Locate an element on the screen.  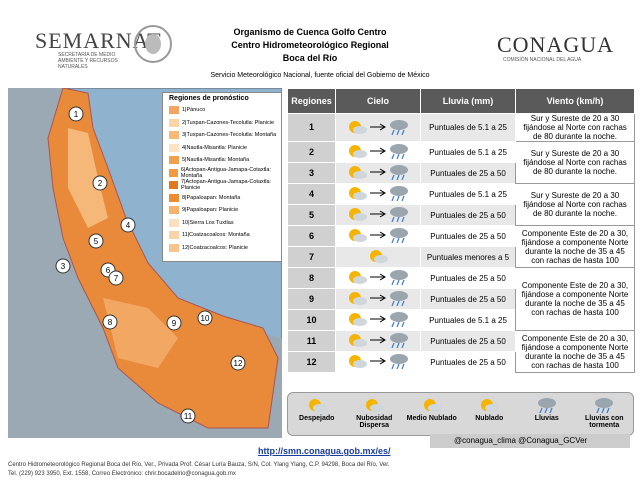
region-shade is located at coordinates (140, 333).